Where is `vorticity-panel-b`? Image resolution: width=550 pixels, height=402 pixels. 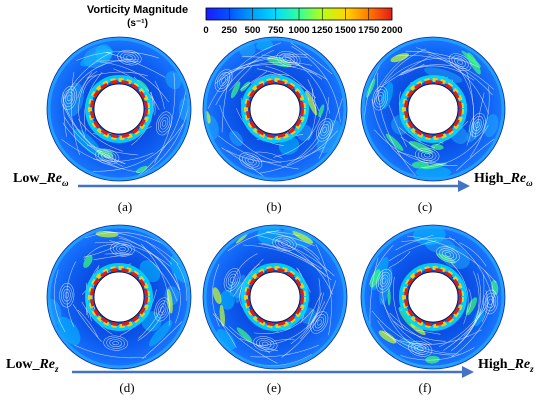
vorticity-panel-b is located at coordinates (275, 109).